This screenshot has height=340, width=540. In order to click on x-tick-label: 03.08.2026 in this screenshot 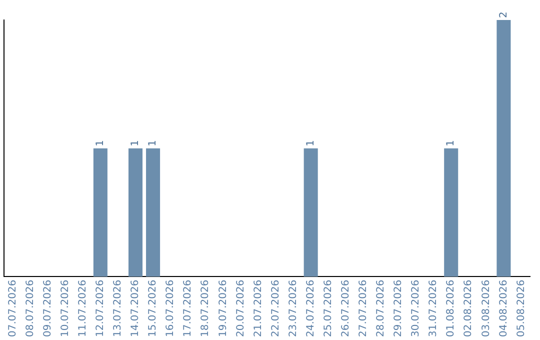, I will do `click(486, 309)`.